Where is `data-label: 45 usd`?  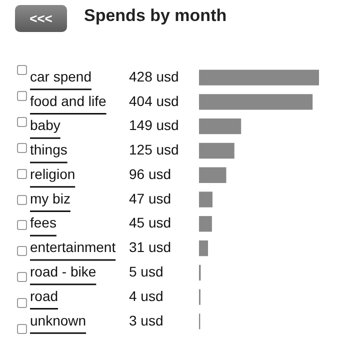 data-label: 45 usd is located at coordinates (150, 222).